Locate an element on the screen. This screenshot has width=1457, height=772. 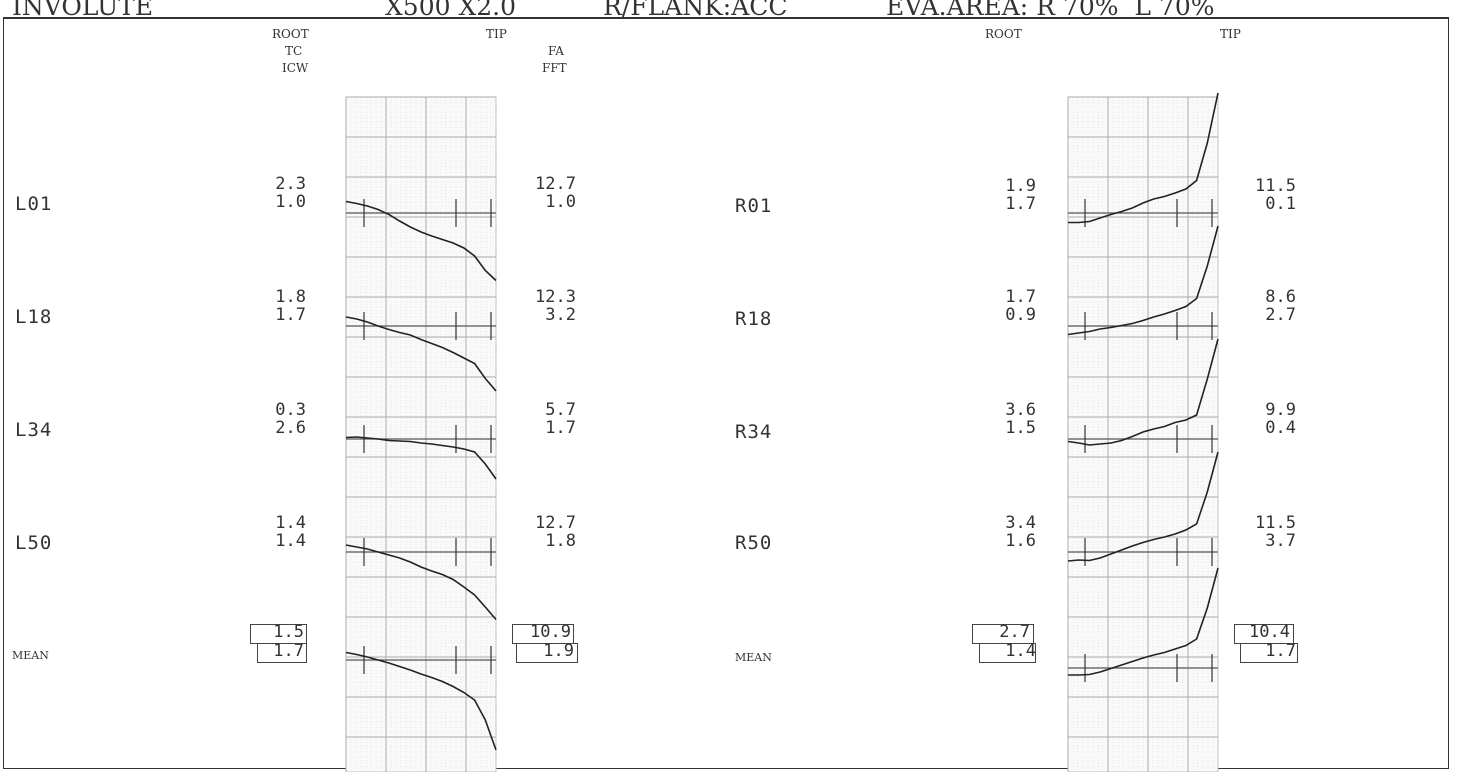
fft-value: 0.4 is located at coordinates (1280, 428).